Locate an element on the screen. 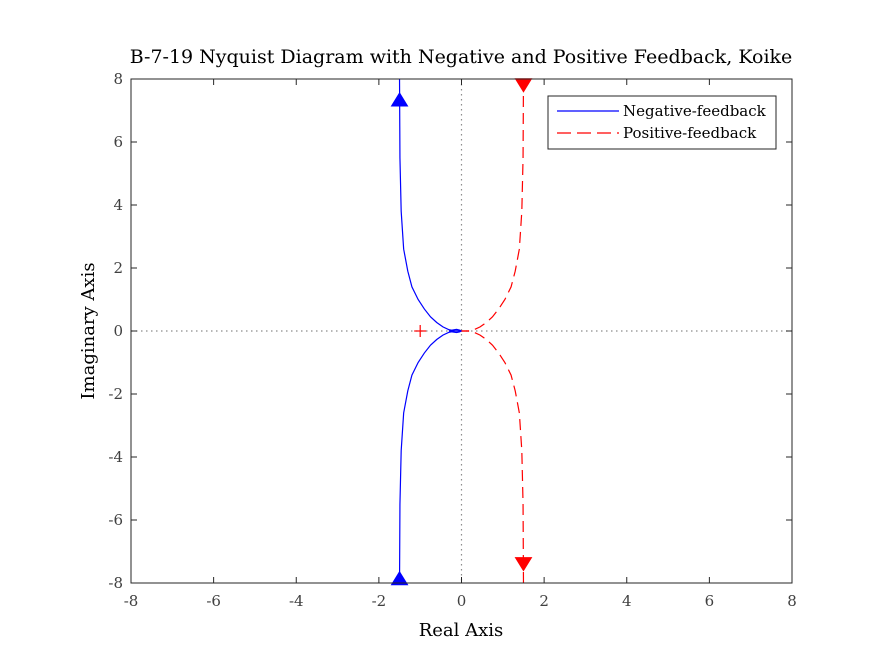 The height and width of the screenshot is (661, 875). legend: Negative-feedback Positive-feedback is located at coordinates (662, 122).